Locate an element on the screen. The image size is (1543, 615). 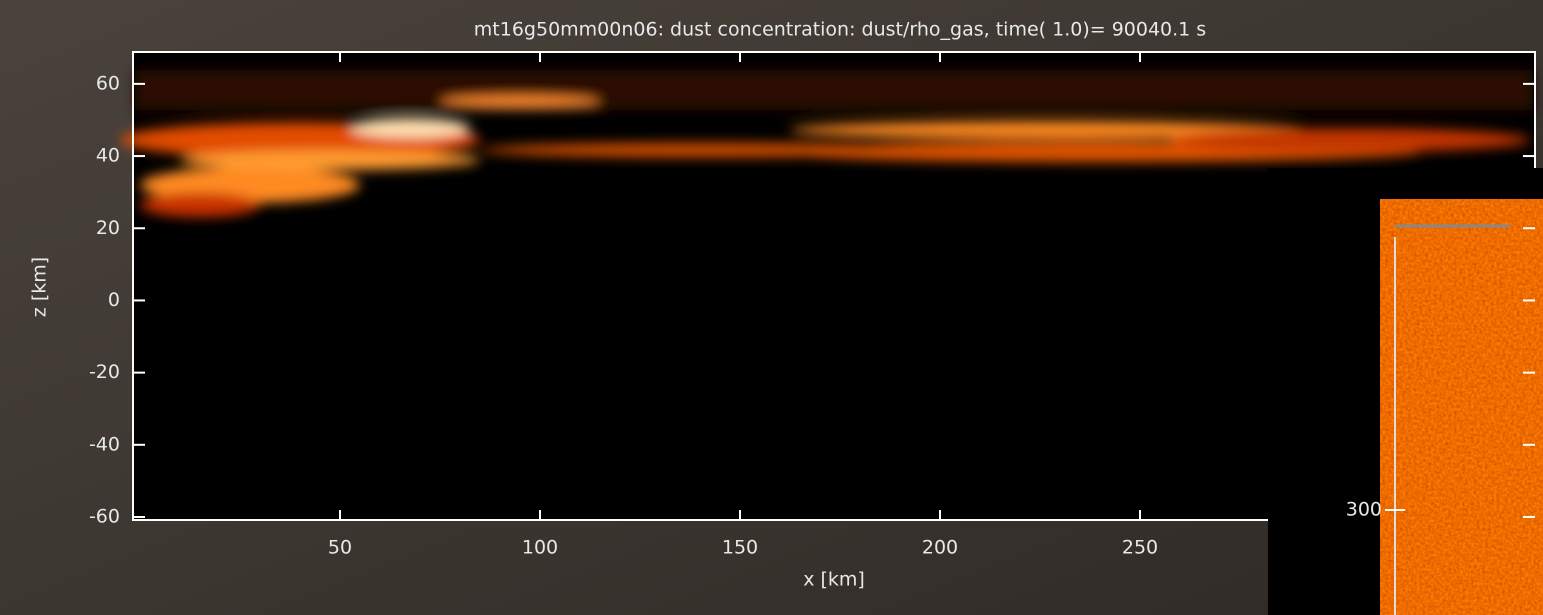
y-tick-label: 40 is located at coordinates (108, 156).